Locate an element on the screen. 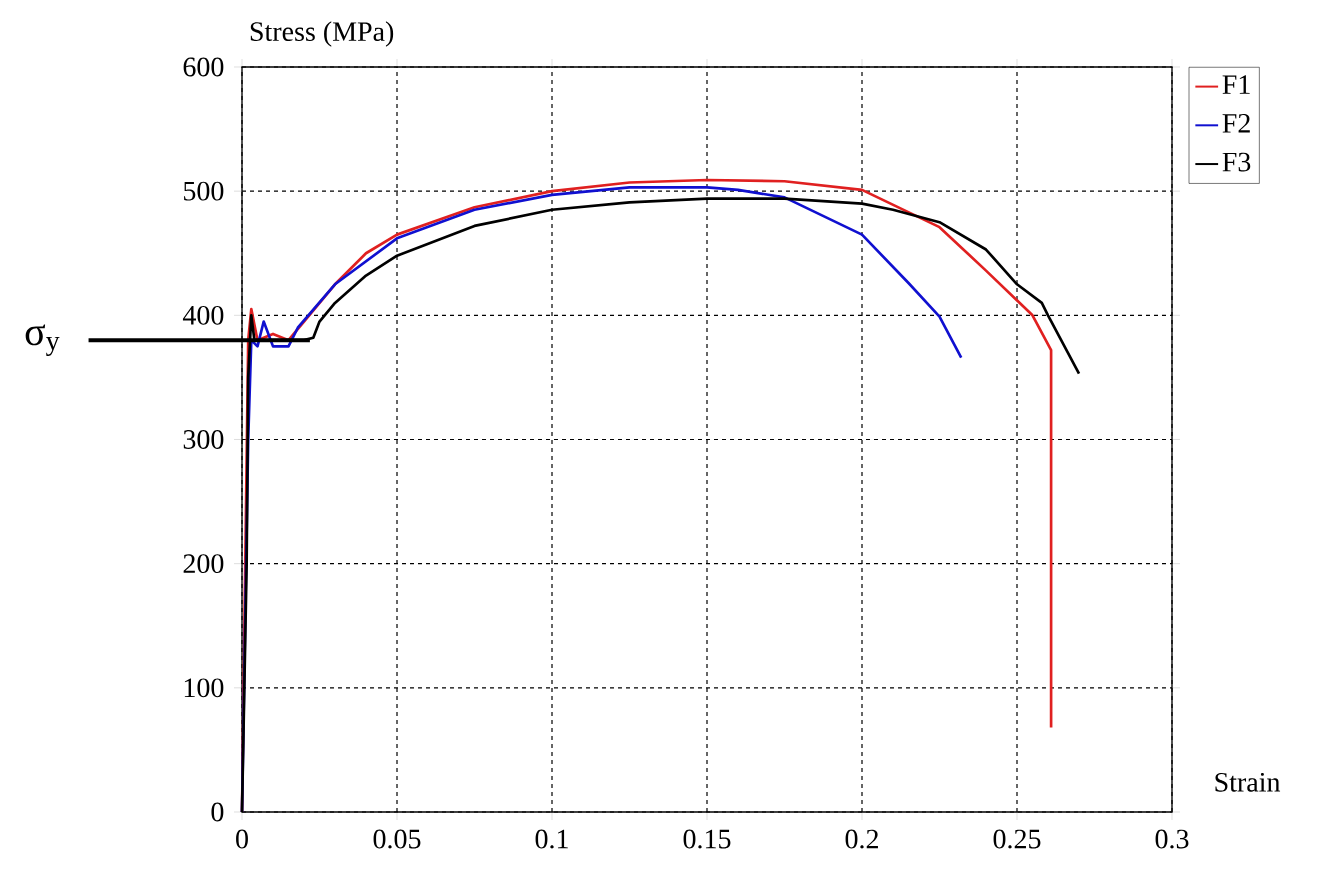  x-axis-title: Strain is located at coordinates (1248, 782).